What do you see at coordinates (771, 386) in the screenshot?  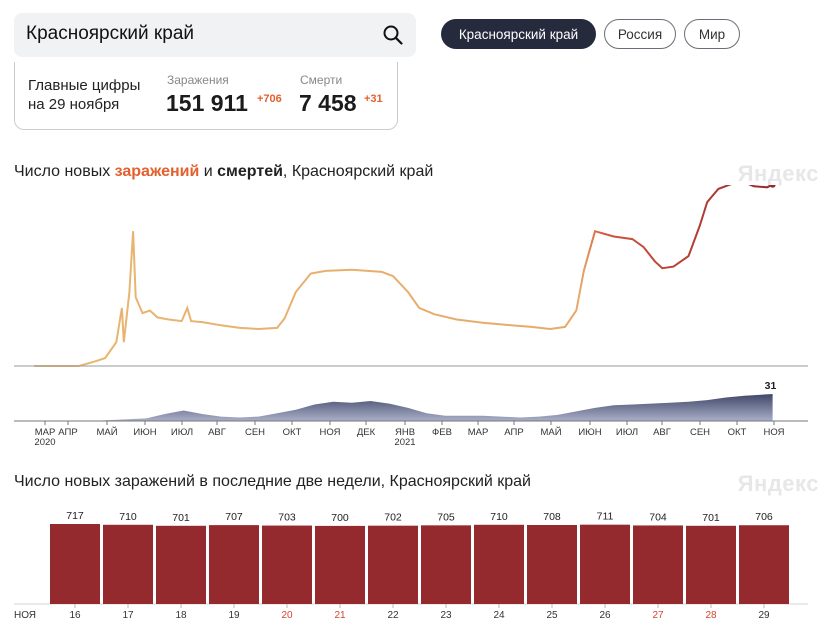 I see `deaths-data-label: 31` at bounding box center [771, 386].